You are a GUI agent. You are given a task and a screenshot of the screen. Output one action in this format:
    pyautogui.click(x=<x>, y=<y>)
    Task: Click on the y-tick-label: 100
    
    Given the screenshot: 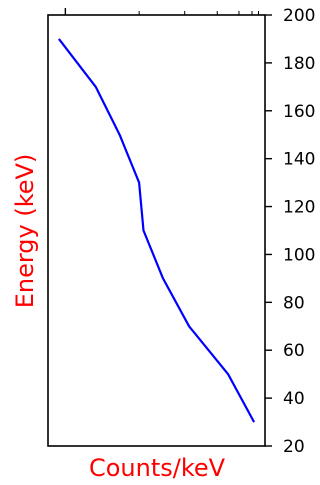 What is the action you would take?
    pyautogui.click(x=299, y=255)
    